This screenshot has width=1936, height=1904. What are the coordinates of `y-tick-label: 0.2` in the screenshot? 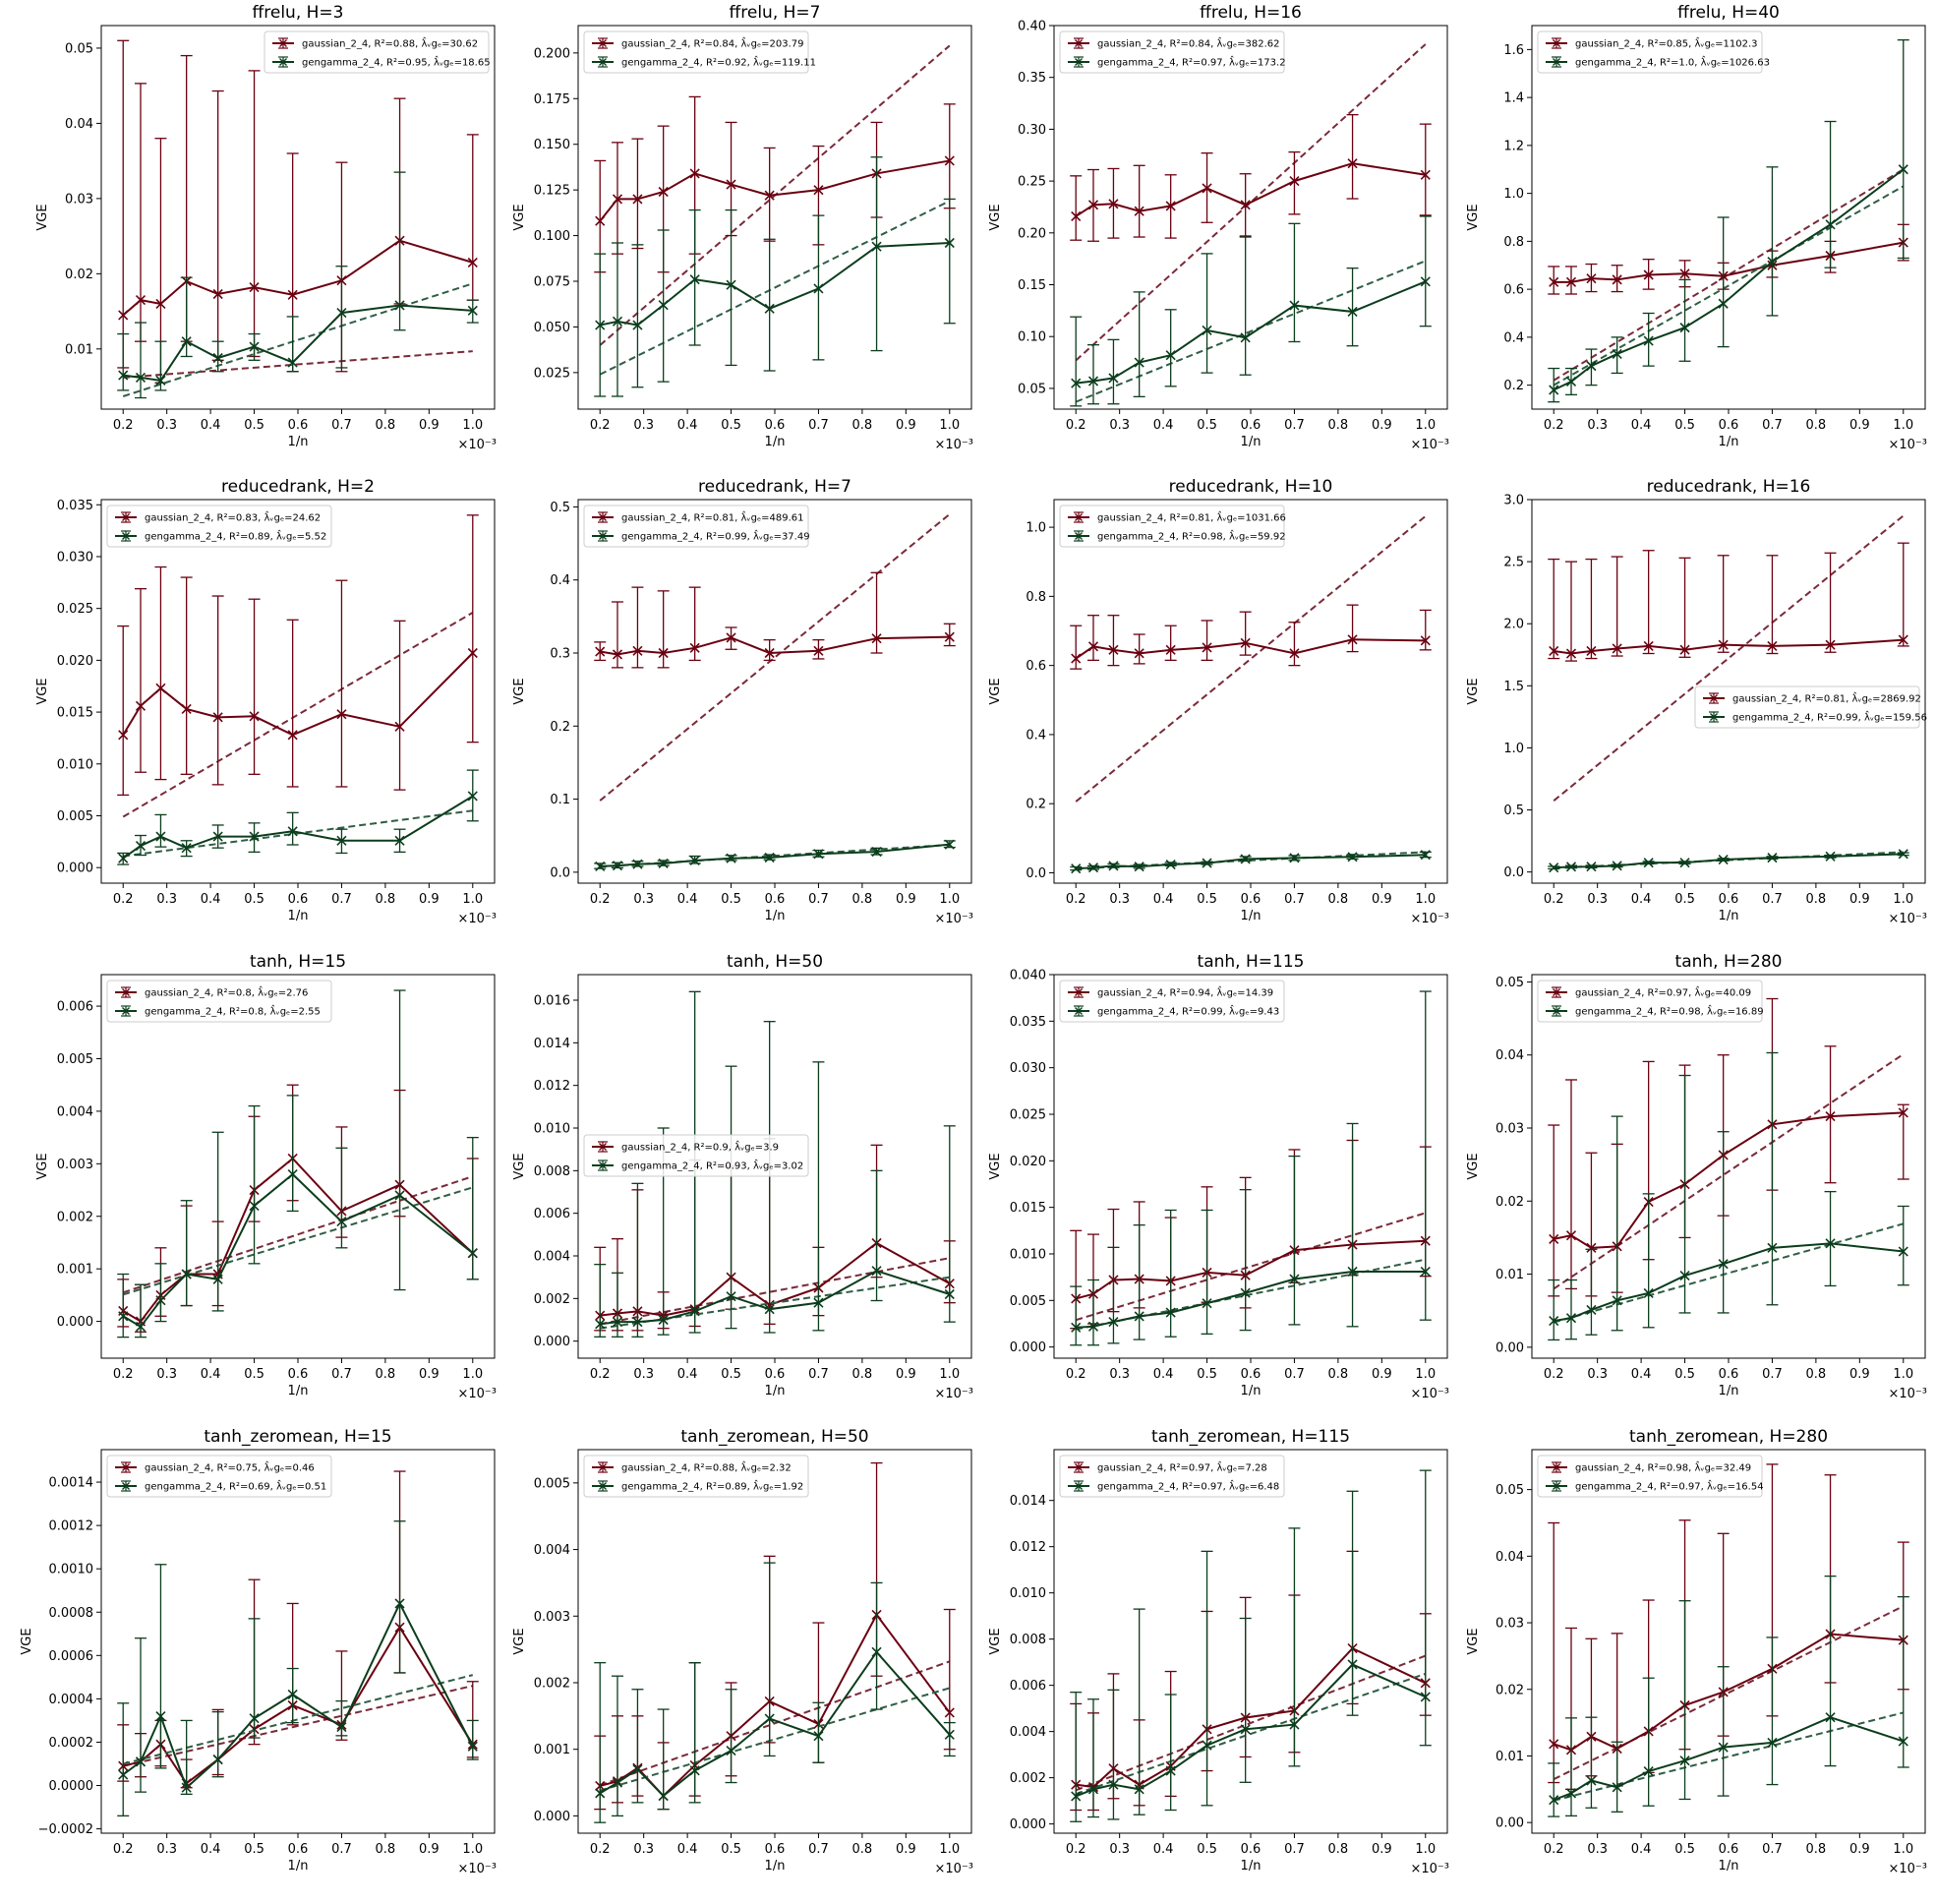 It's located at (1513, 386).